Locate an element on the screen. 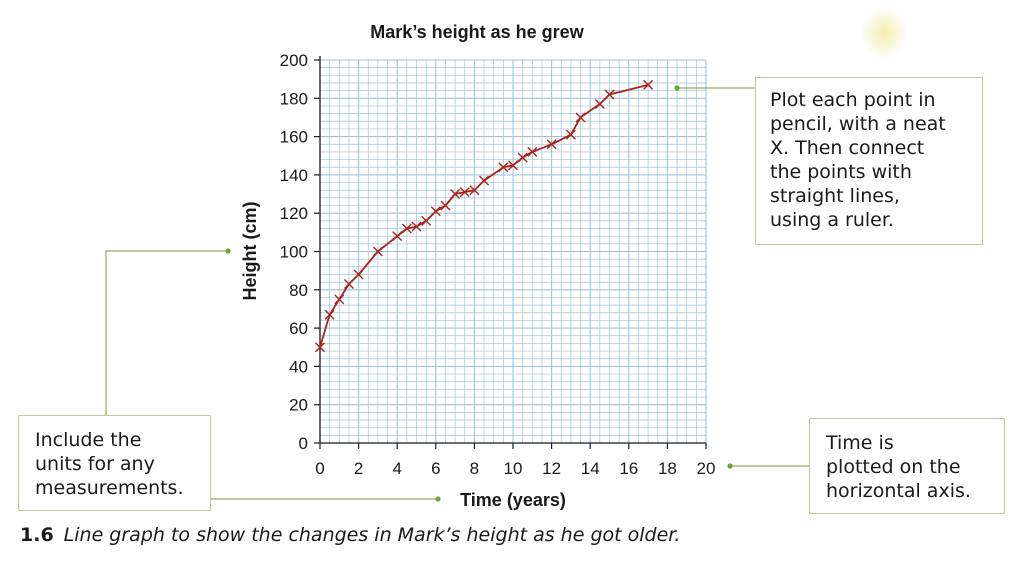  x-tick-label: 10 is located at coordinates (513, 468).